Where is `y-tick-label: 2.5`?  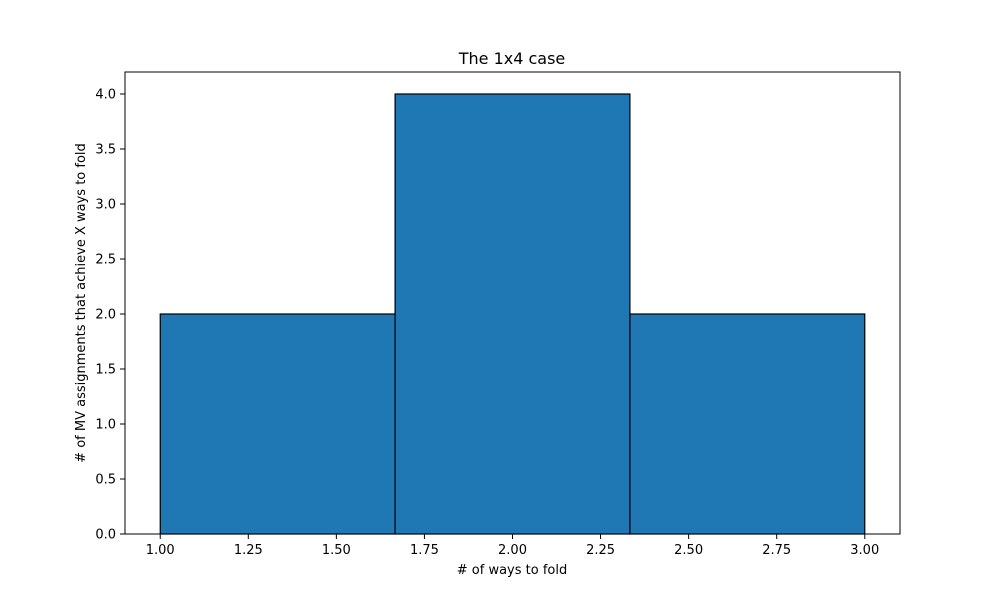
y-tick-label: 2.5 is located at coordinates (105, 260).